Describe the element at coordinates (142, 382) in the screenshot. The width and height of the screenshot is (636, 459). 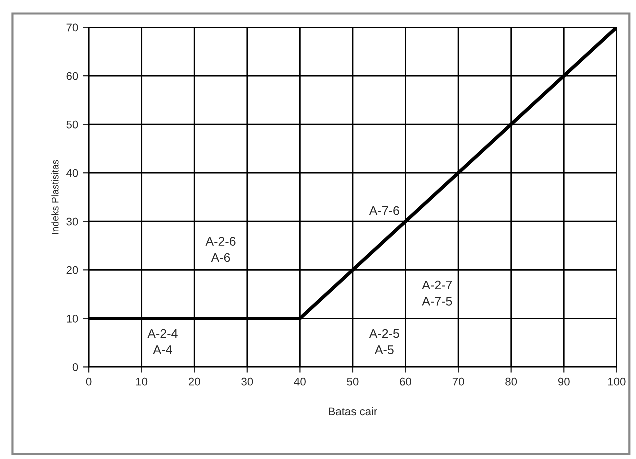
I see `x-tick-label: 10` at that location.